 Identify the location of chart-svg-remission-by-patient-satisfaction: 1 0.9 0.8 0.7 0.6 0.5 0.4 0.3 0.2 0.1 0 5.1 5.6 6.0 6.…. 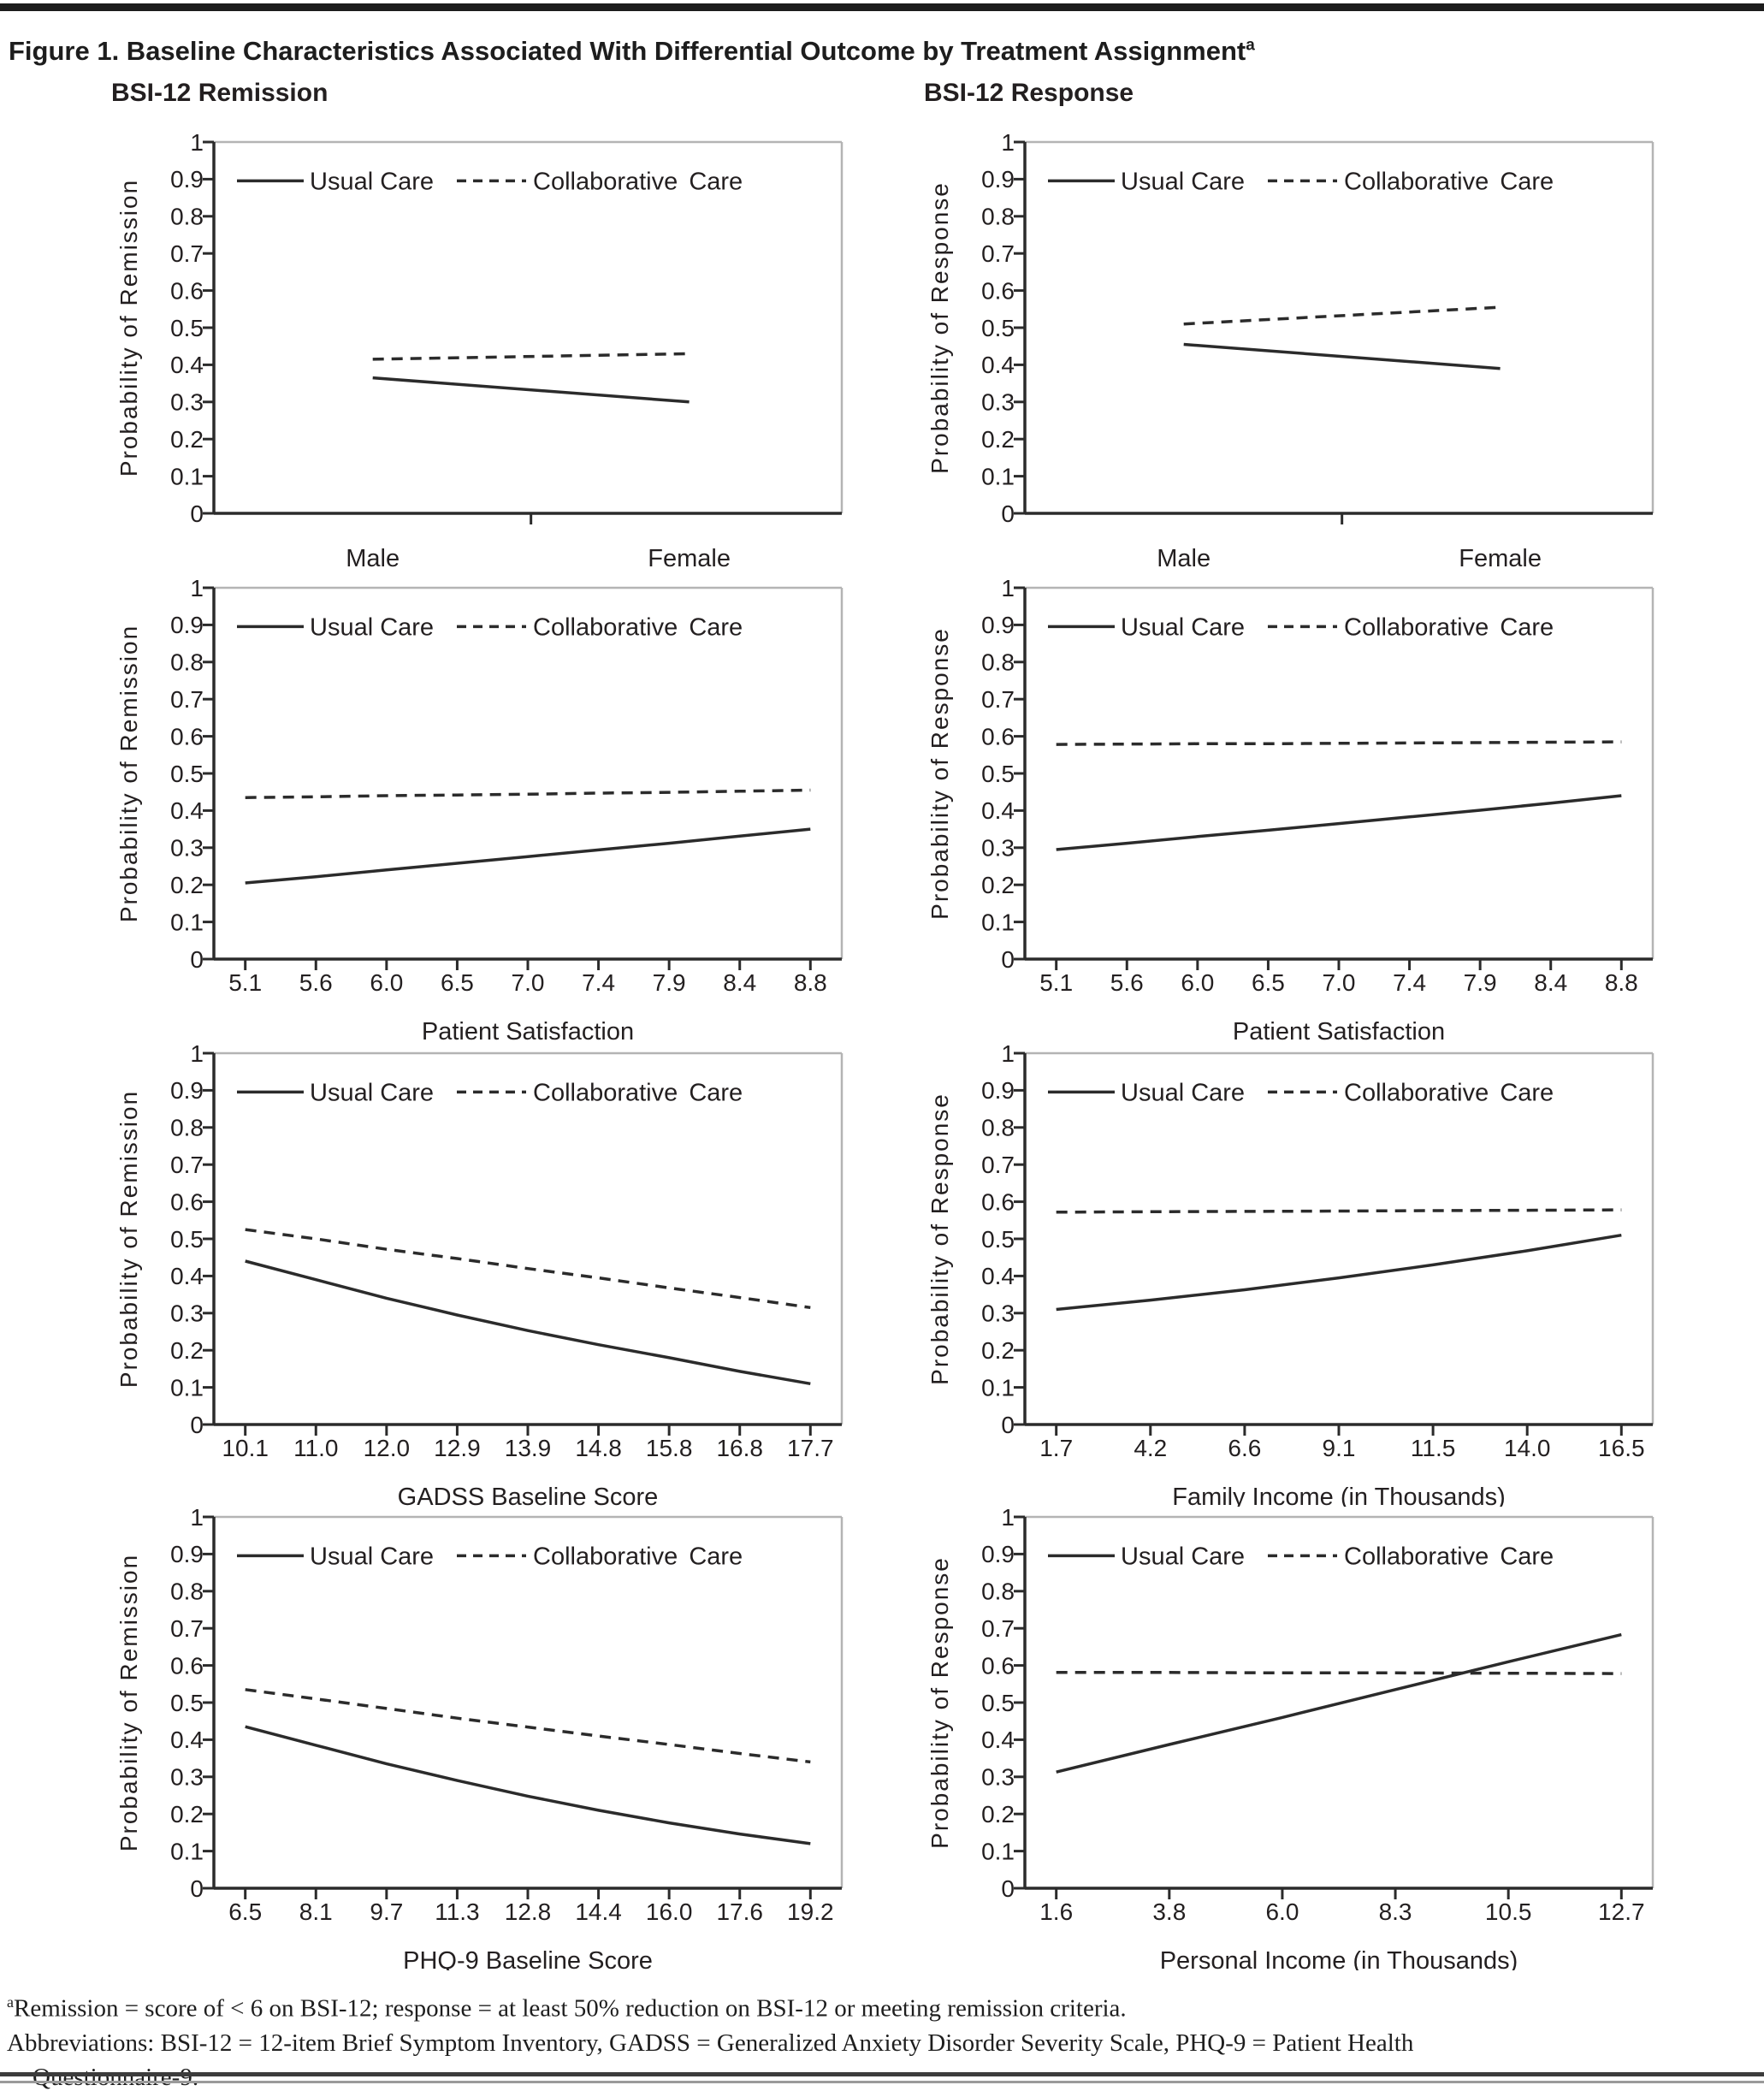
(480, 810).